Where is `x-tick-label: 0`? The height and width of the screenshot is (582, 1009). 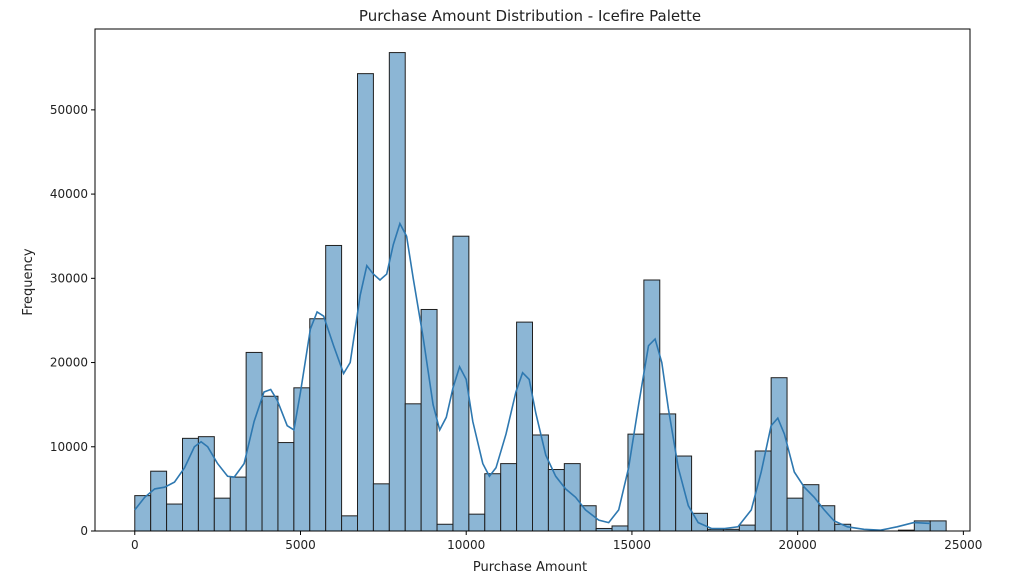
x-tick-label: 0 is located at coordinates (135, 545).